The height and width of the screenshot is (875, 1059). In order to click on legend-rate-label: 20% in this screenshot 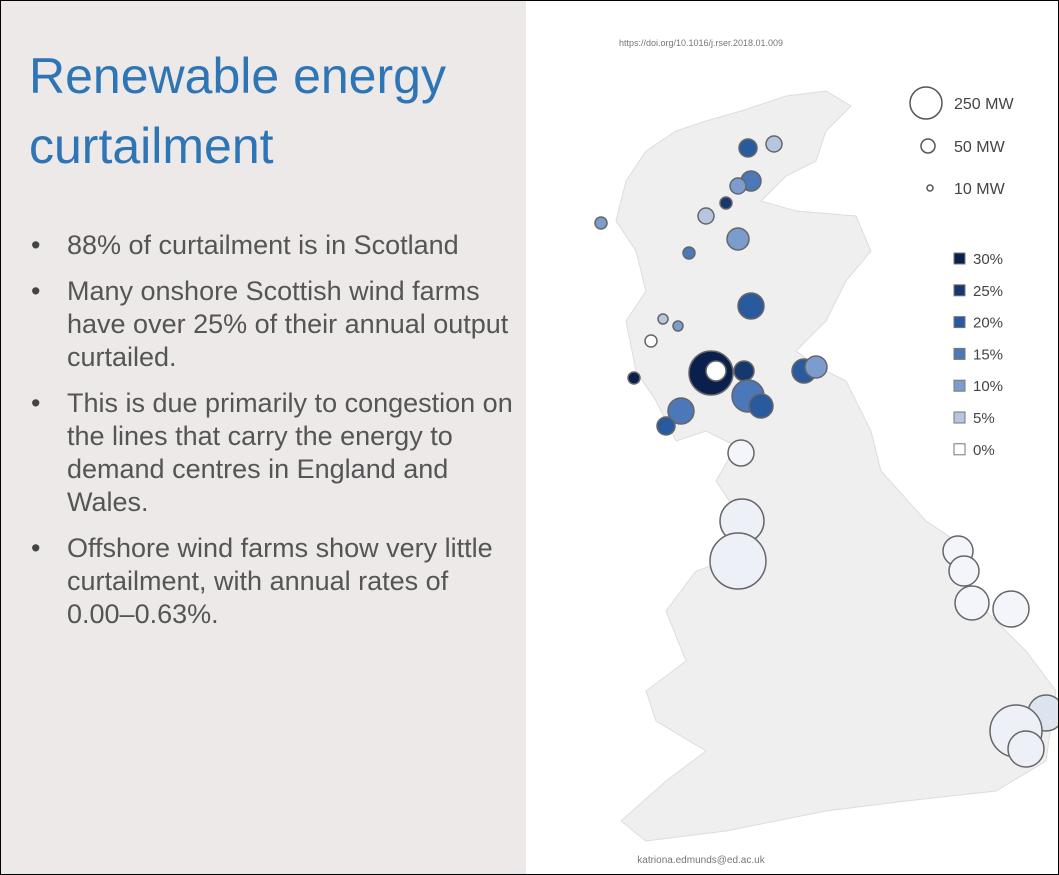, I will do `click(988, 323)`.